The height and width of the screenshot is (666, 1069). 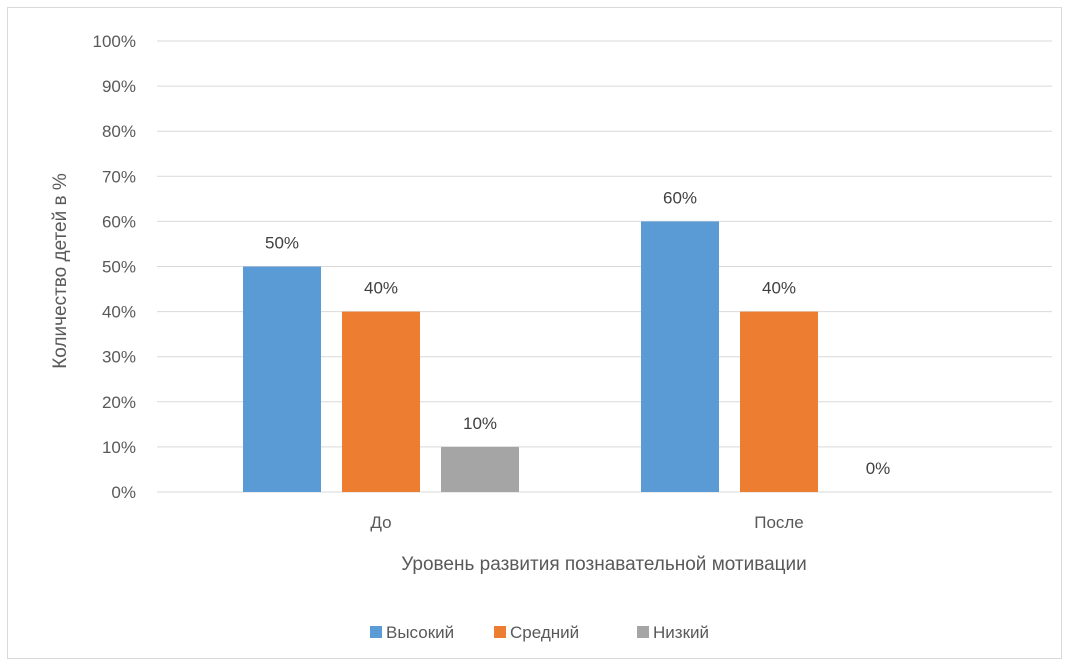 What do you see at coordinates (123, 492) in the screenshot?
I see `y-tick-label: 0%` at bounding box center [123, 492].